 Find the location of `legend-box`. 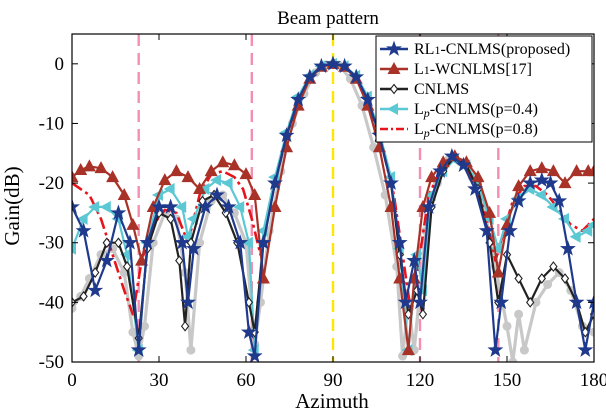

legend-box is located at coordinates (484, 89).